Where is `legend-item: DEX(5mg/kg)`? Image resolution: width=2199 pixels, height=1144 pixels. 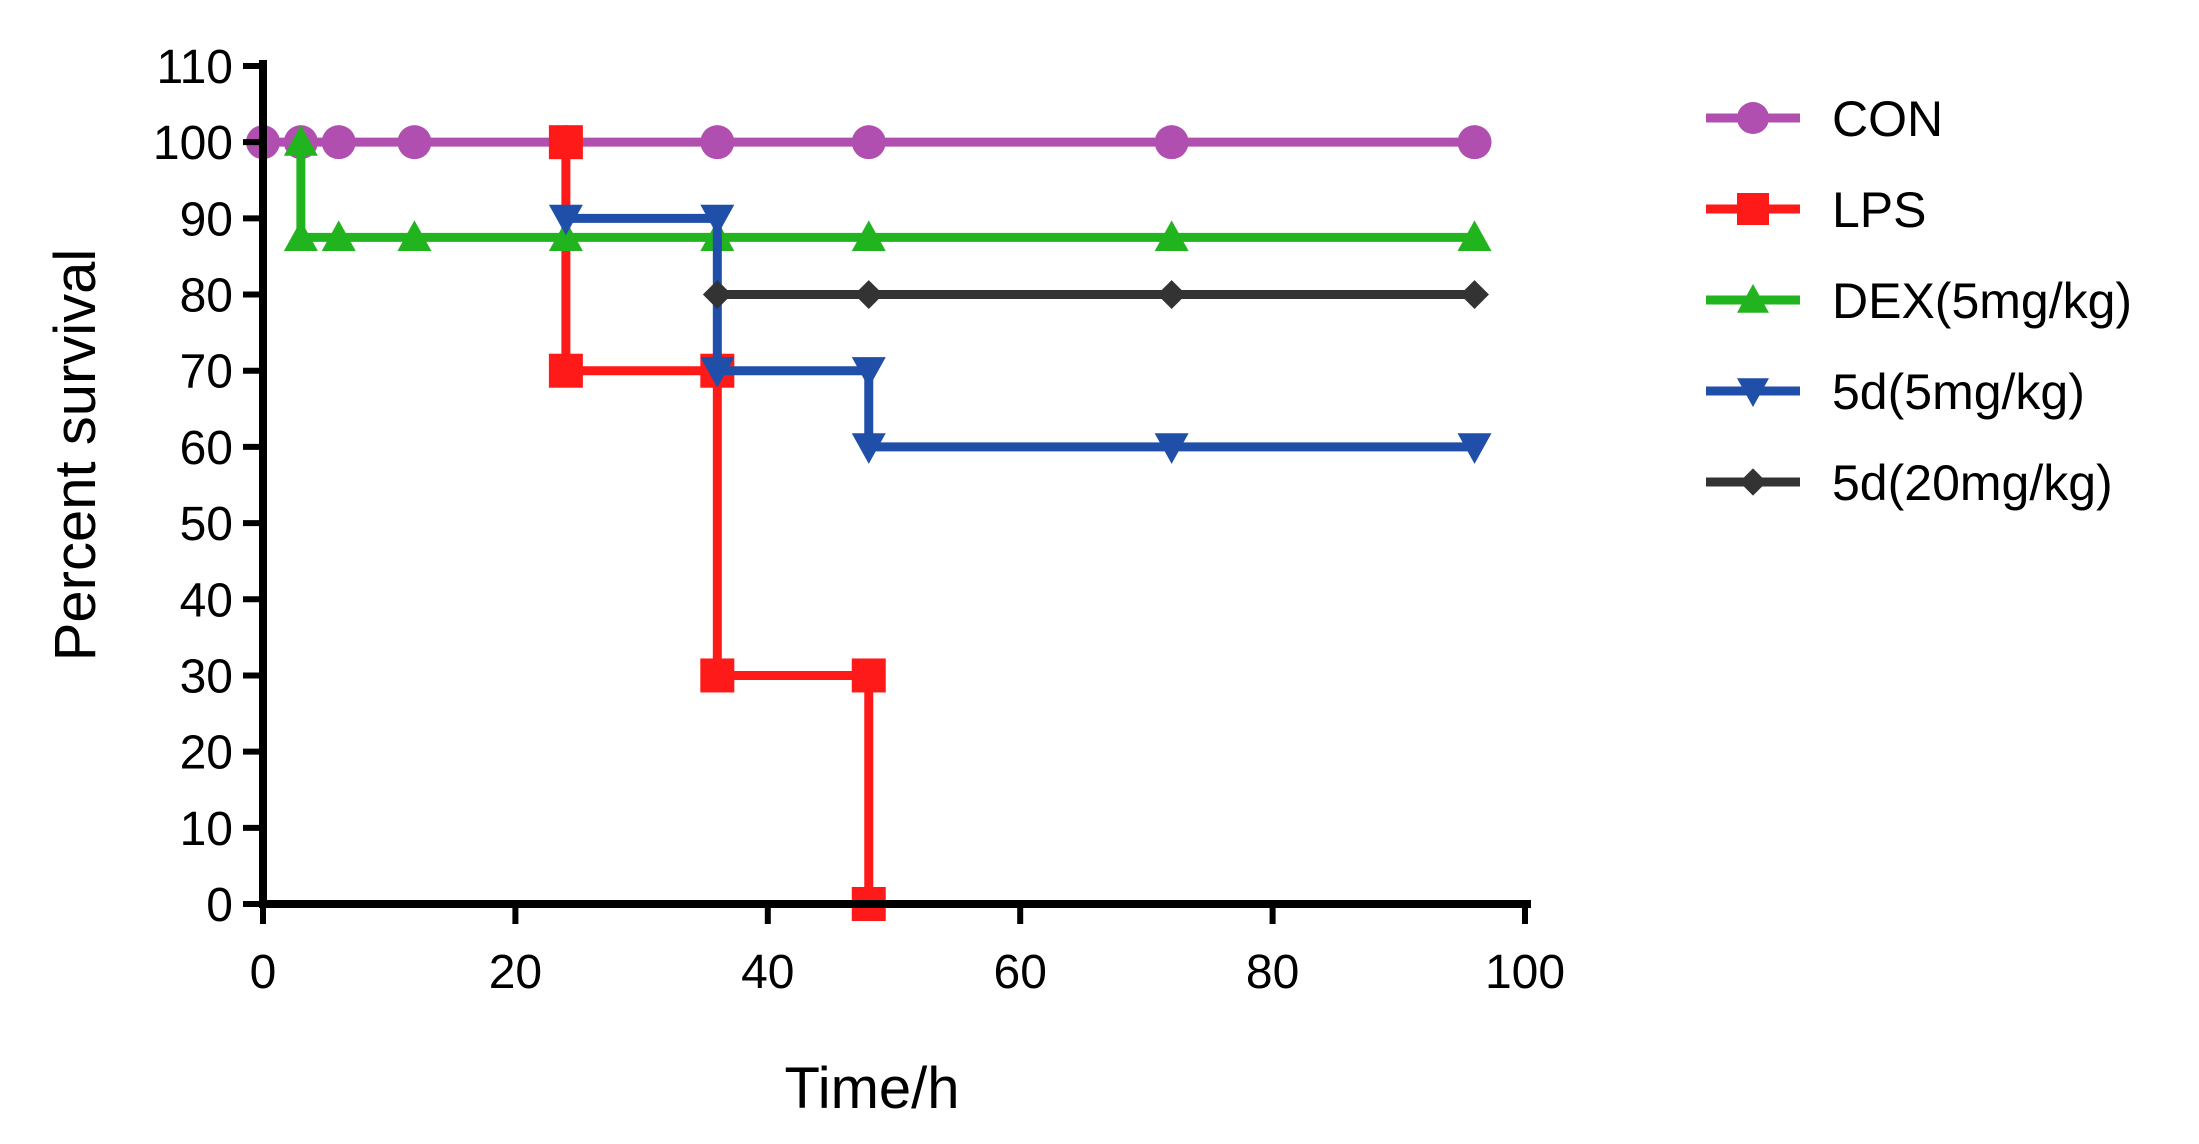
legend-item: DEX(5mg/kg) is located at coordinates (1919, 301).